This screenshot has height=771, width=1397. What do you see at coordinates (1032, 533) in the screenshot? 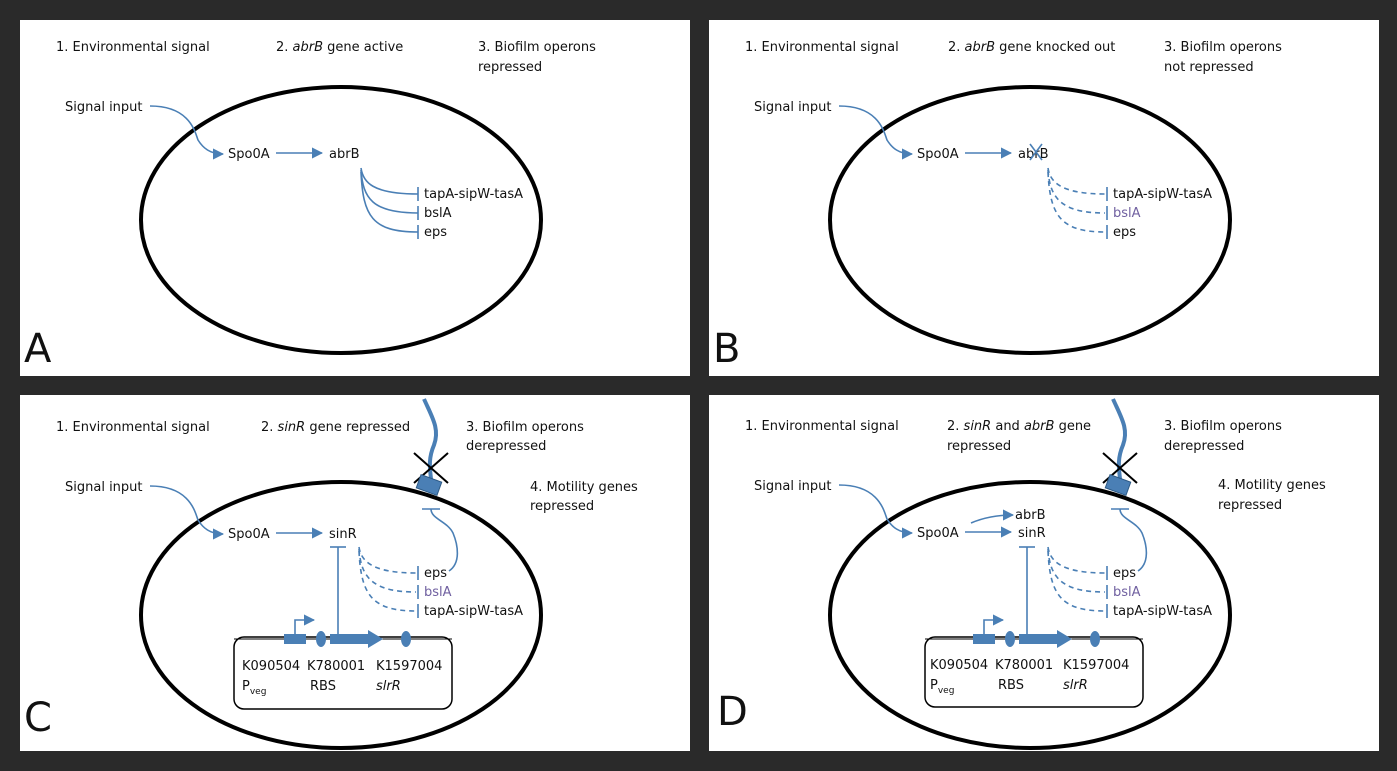
I see `sinr-label: sinR` at bounding box center [1032, 533].